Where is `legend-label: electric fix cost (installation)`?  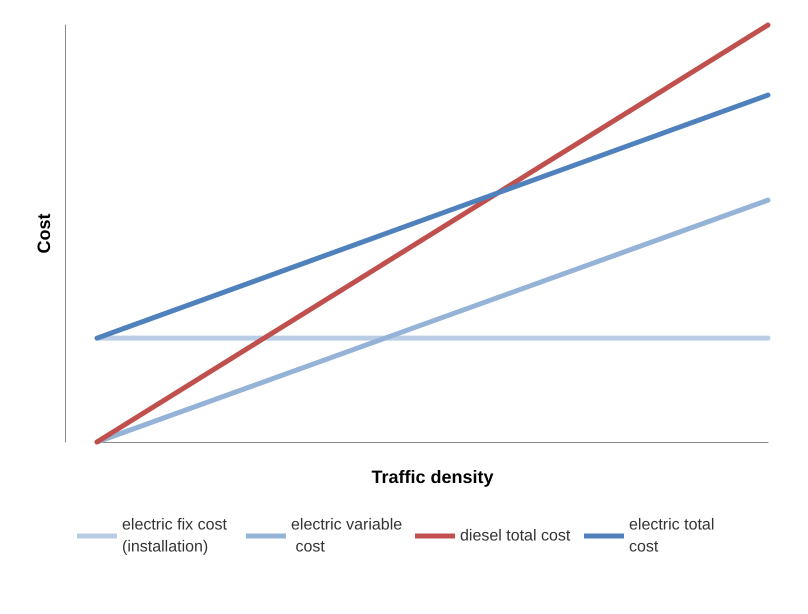
legend-label: electric fix cost (installation) is located at coordinates (177, 536).